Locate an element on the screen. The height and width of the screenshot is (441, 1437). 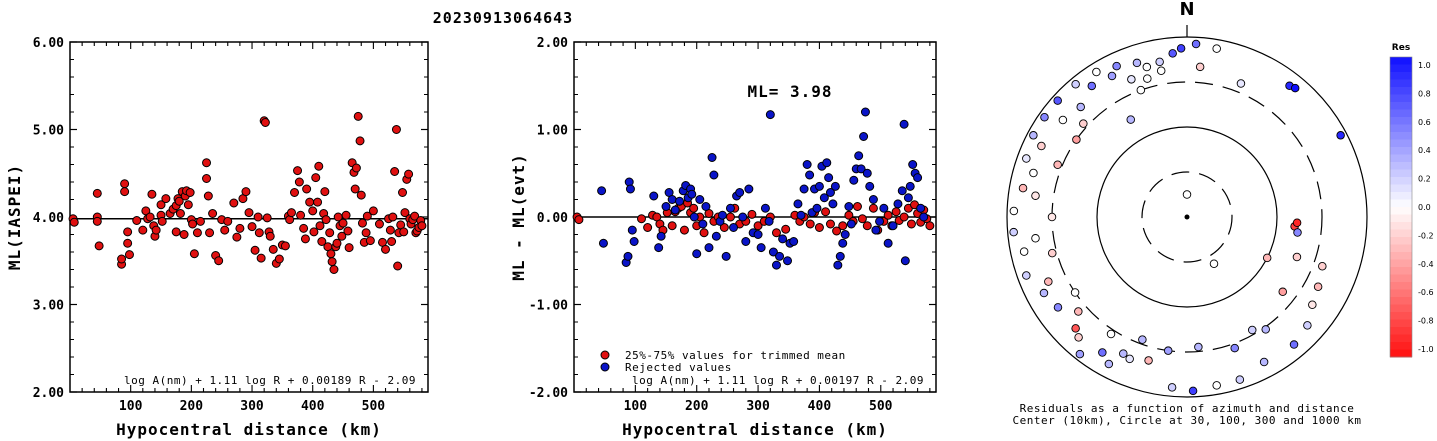
colorbar-tick-label: 1.0 is located at coordinates (1424, 65).